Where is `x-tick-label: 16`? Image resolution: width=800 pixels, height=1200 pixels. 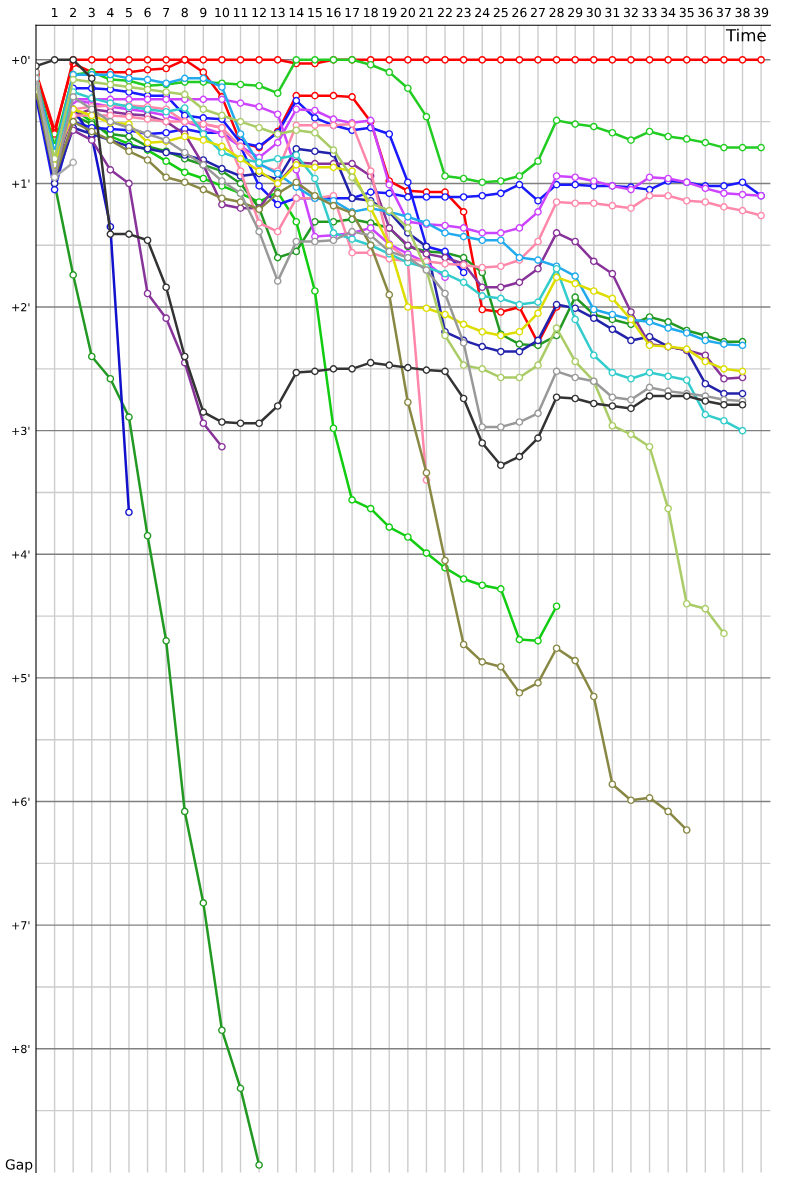
x-tick-label: 16 is located at coordinates (333, 12).